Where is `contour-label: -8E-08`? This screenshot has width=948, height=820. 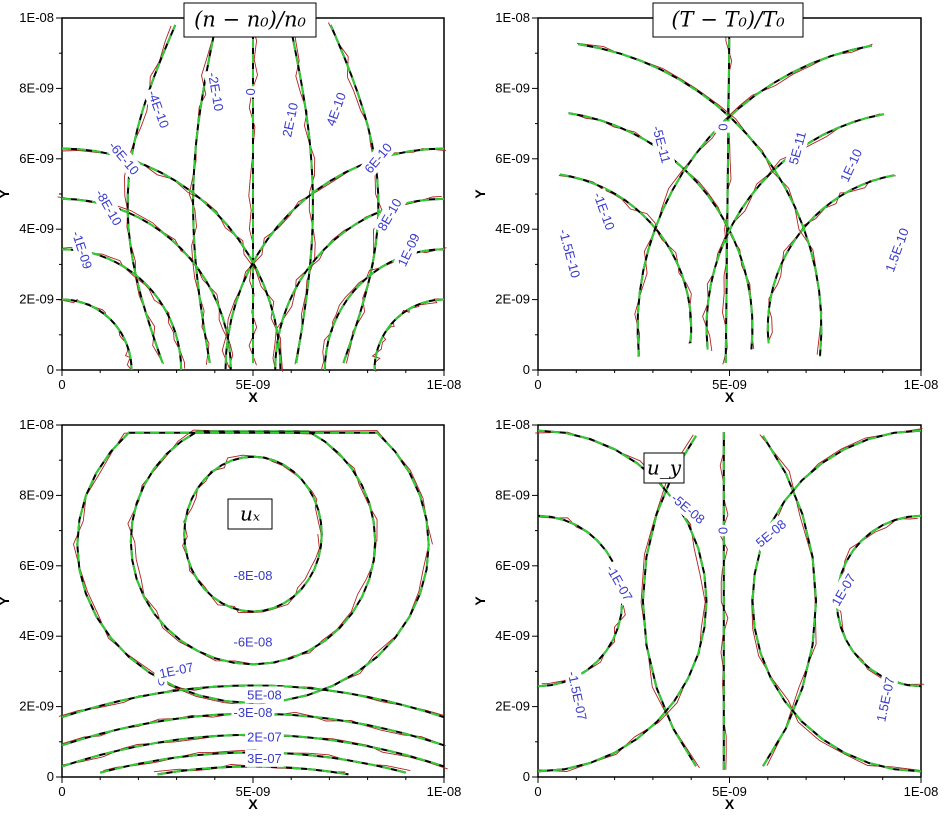 contour-label: -8E-08 is located at coordinates (252, 575).